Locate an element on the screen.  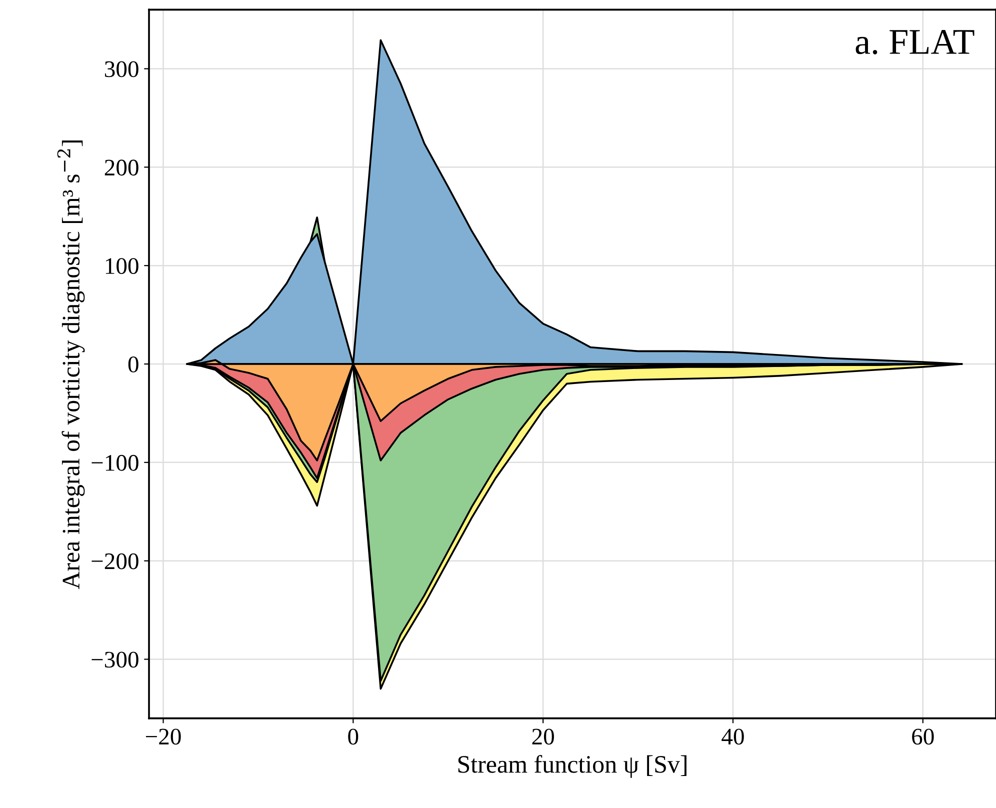
y-tick-label: −300 is located at coordinates (115, 660).